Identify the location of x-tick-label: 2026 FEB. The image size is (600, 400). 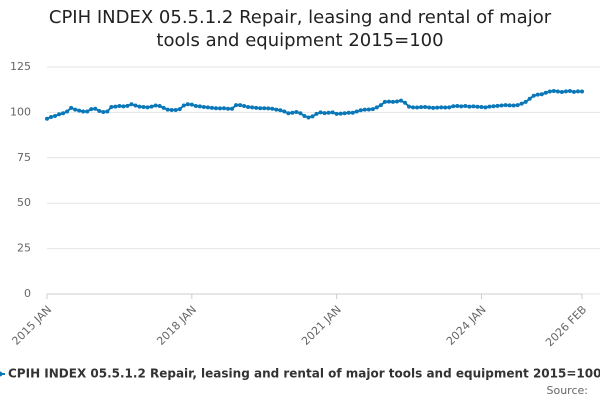
(566, 326).